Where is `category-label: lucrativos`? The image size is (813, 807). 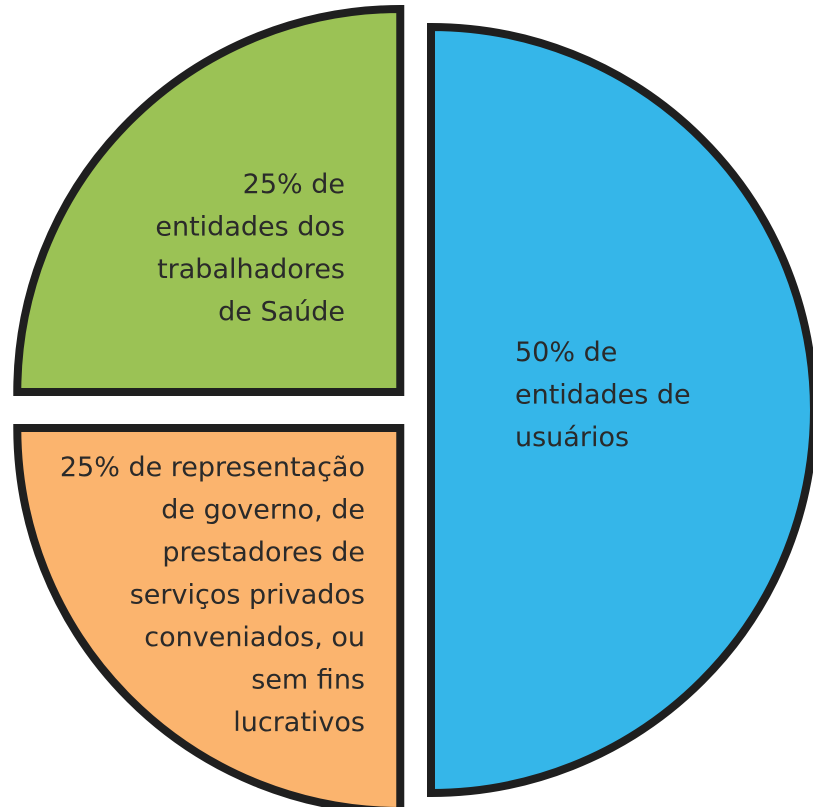
category-label: lucrativos is located at coordinates (299, 722).